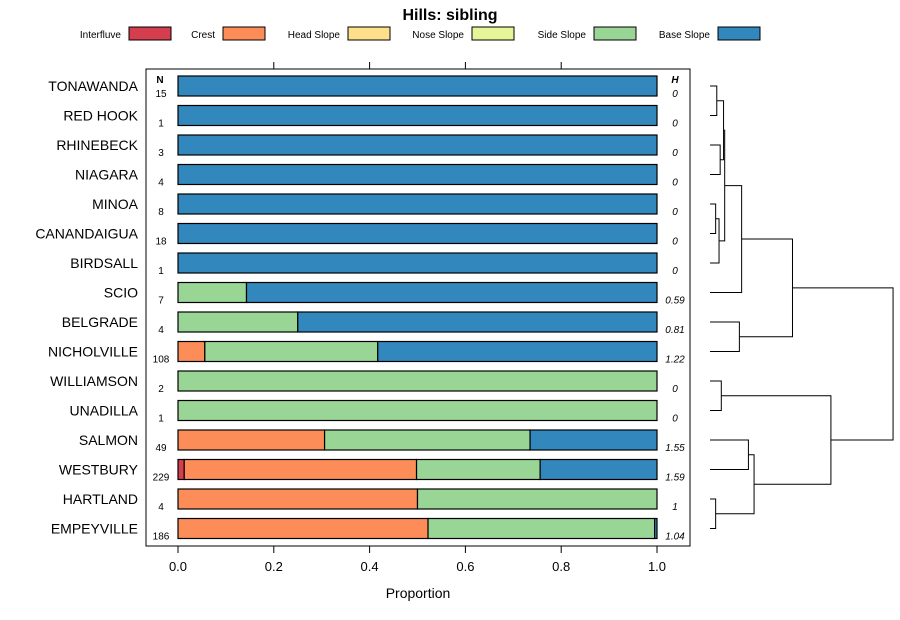 The height and width of the screenshot is (620, 900). I want to click on h-value-westbury: 1.59, so click(675, 478).